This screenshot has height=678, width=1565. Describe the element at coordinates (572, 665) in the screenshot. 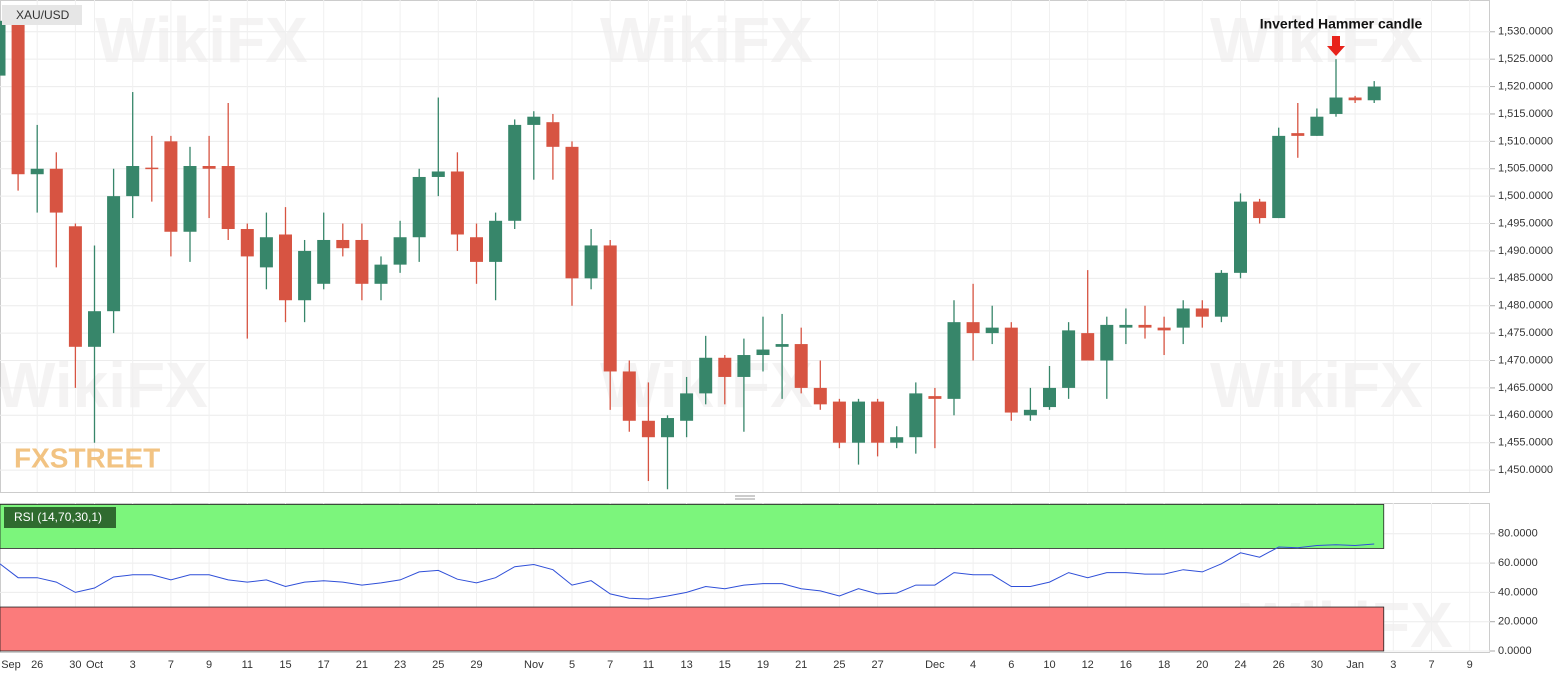

I see `x-tick-label: 5` at that location.